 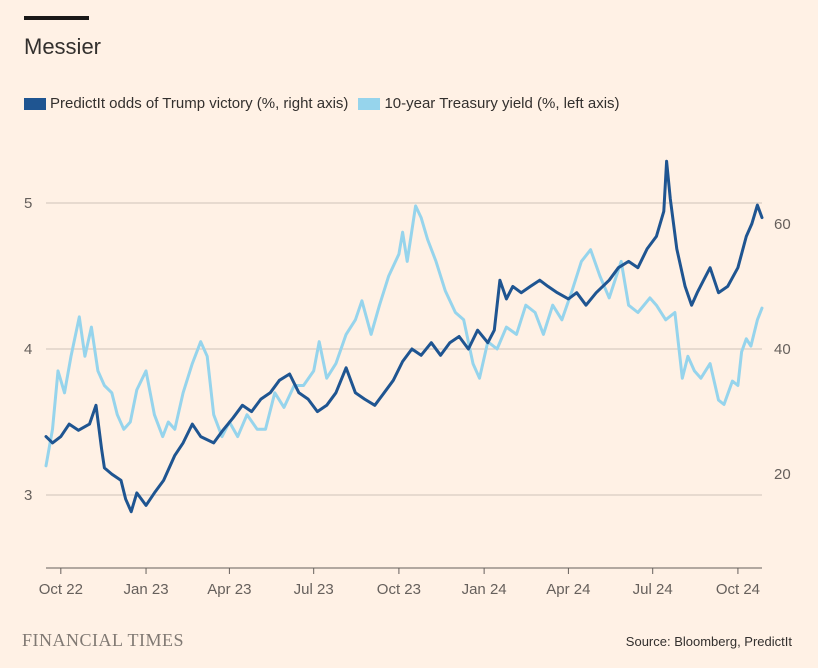 I want to click on x-axis-tick-label: Jan 23, so click(x=146, y=589).